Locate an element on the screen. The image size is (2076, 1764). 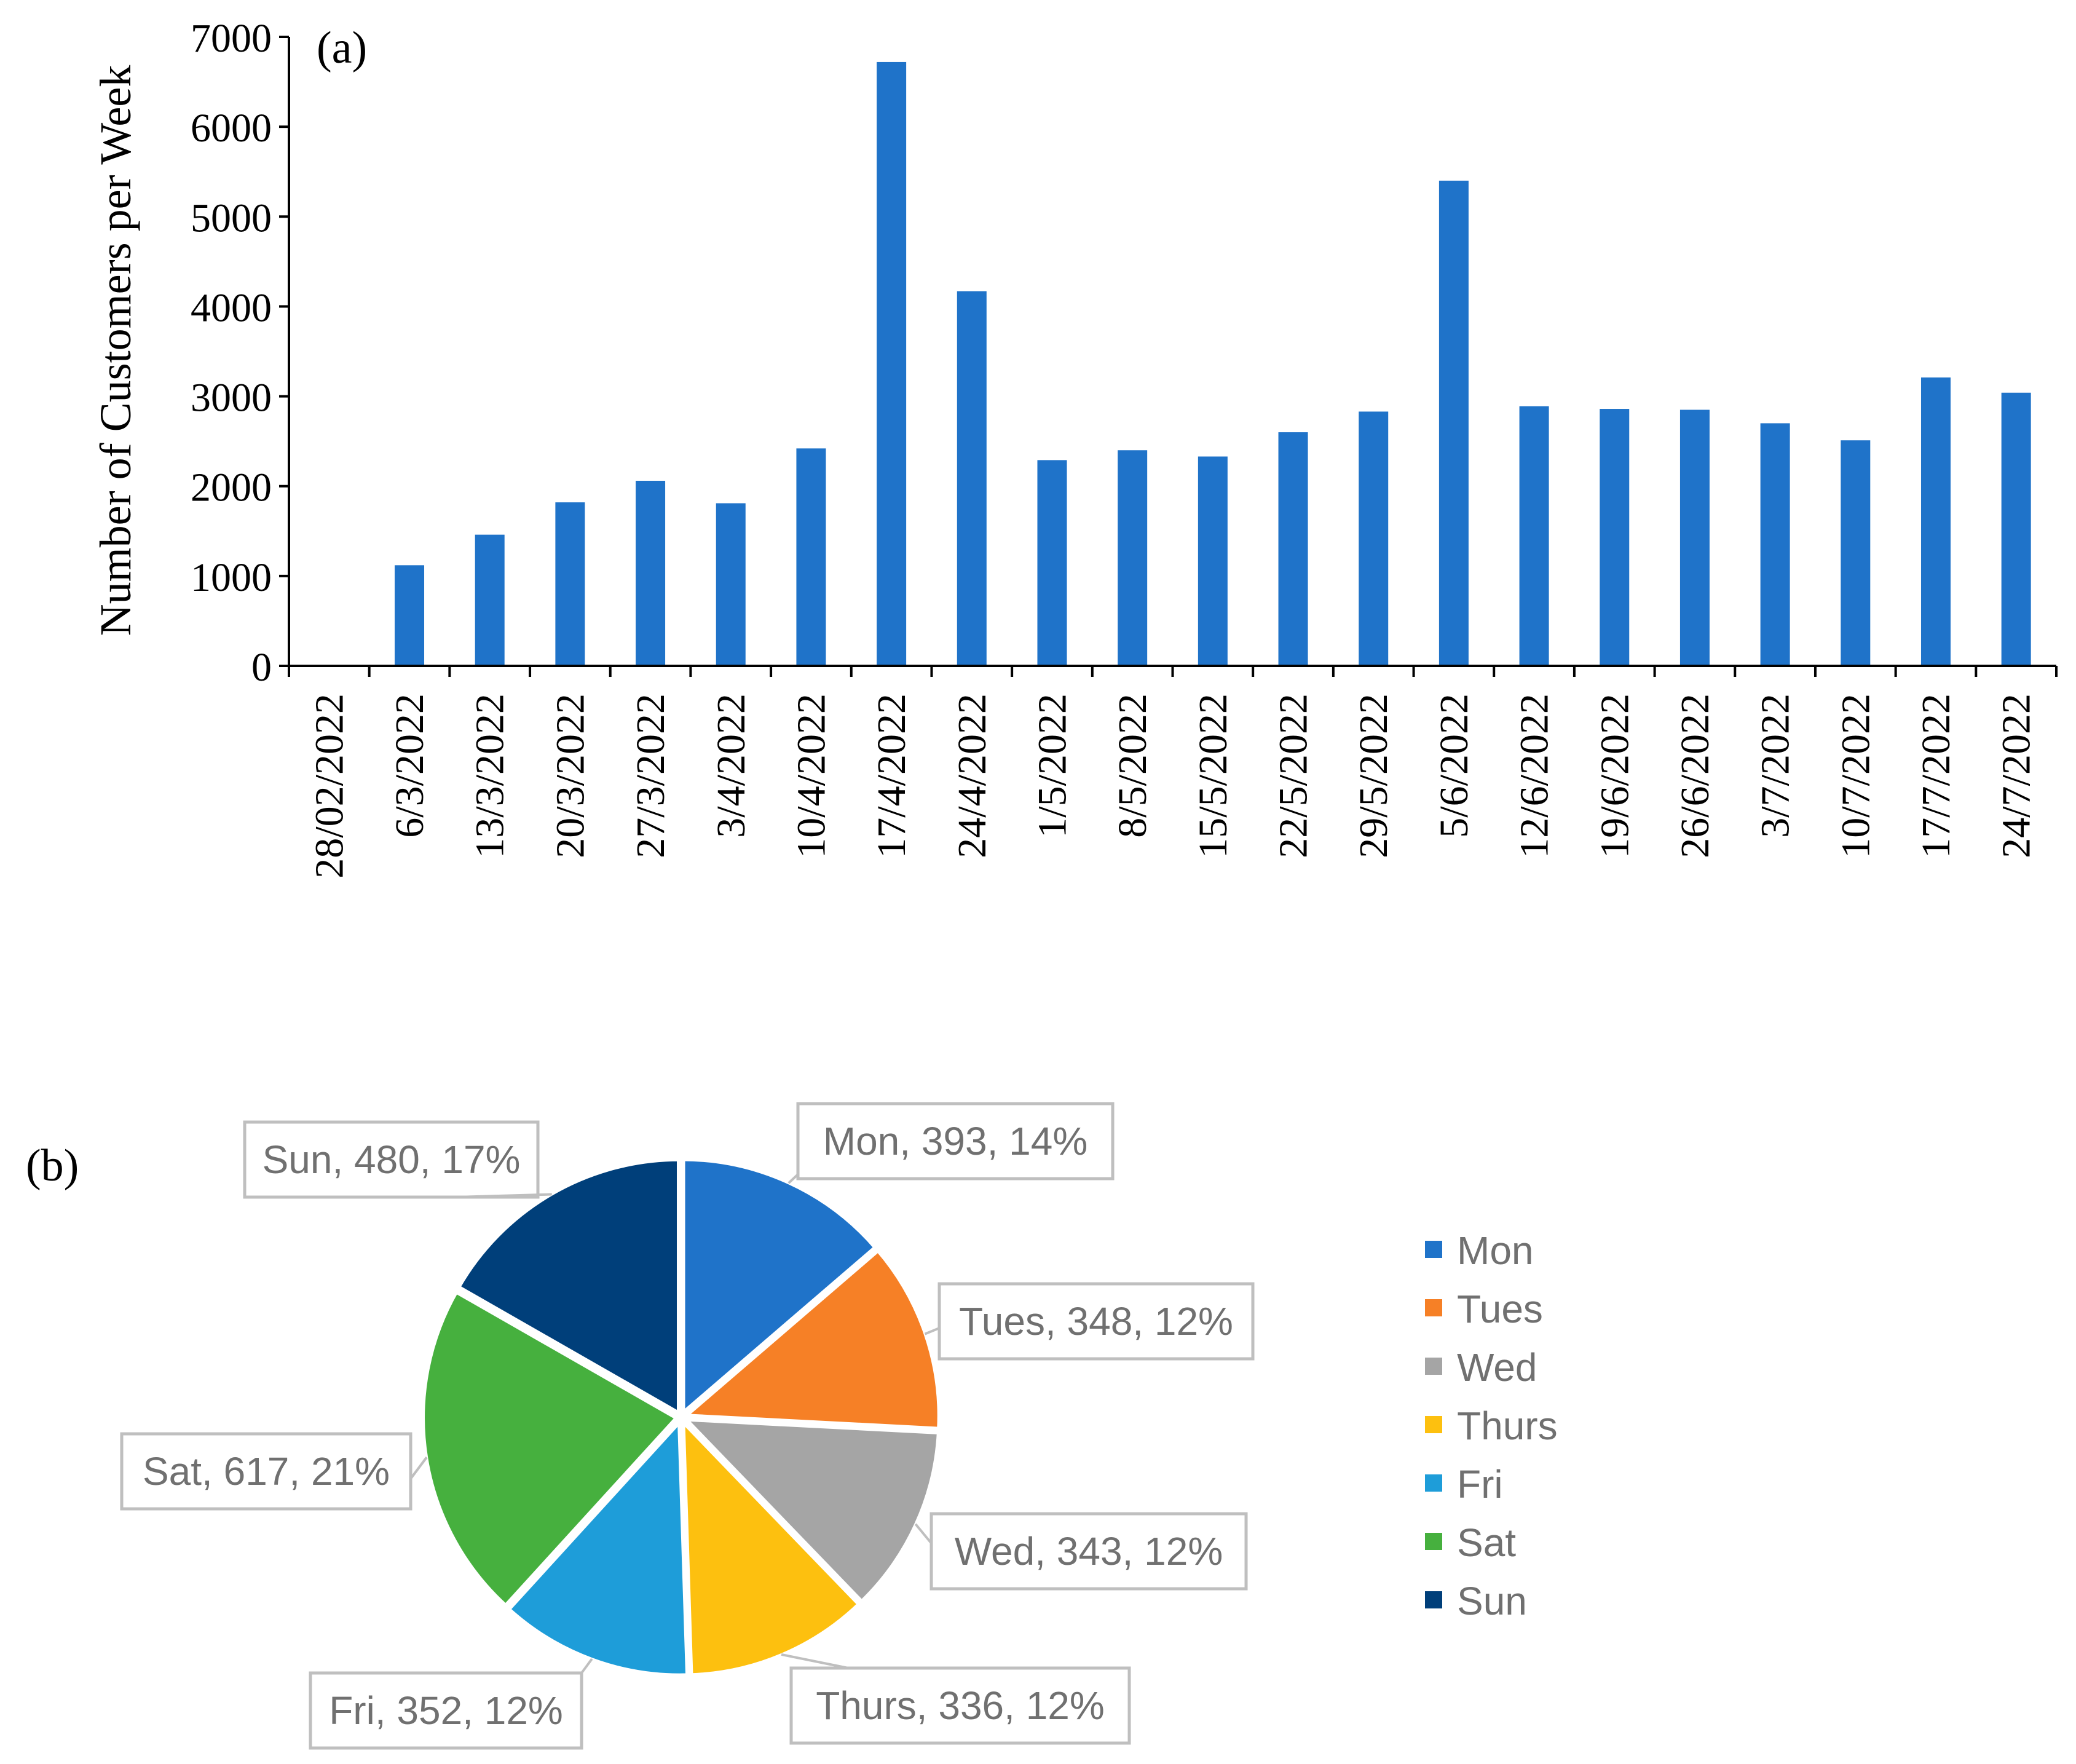
data-label-text: Sat, 617, 21% is located at coordinates (266, 1471).